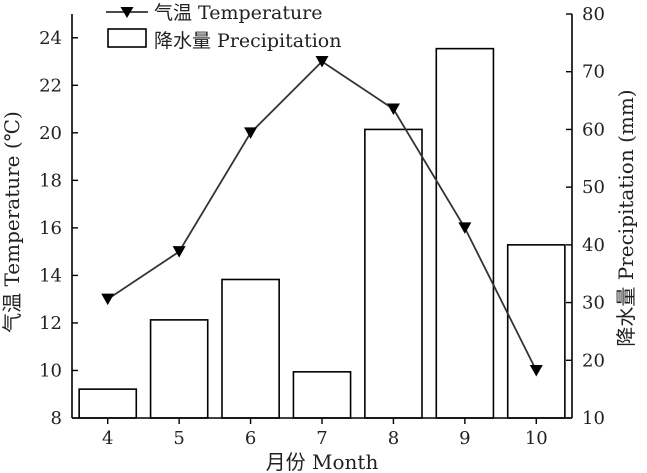  I want to click on y-right-axis-label: 降水量 Precipitation (mm), so click(626, 217).